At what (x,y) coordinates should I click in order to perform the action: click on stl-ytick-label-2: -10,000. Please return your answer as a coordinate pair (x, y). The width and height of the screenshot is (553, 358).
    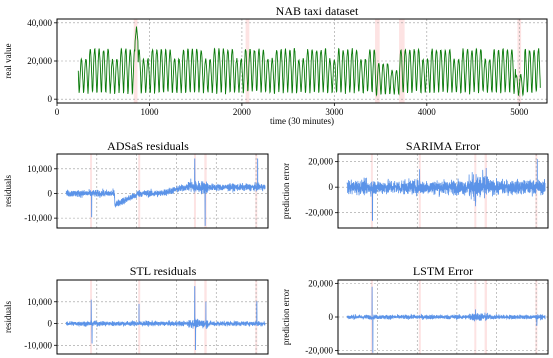
    Looking at the image, I should click on (38, 345).